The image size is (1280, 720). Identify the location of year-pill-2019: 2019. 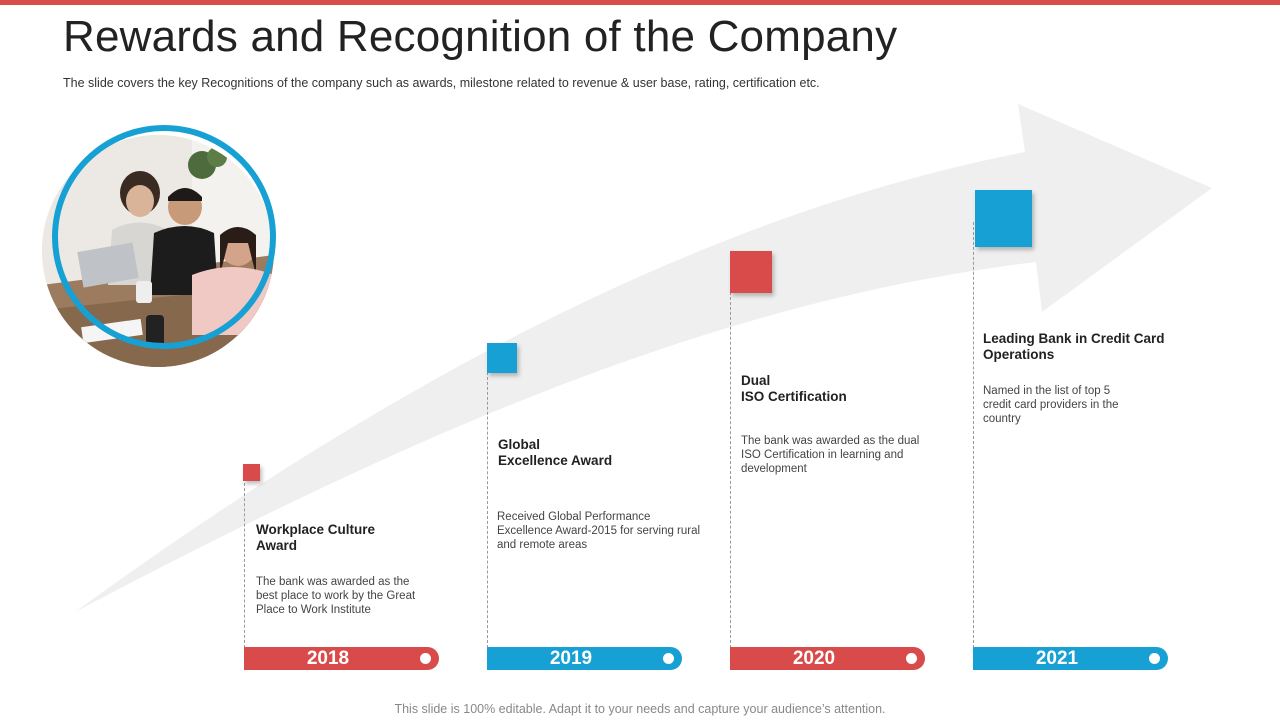
(584, 658).